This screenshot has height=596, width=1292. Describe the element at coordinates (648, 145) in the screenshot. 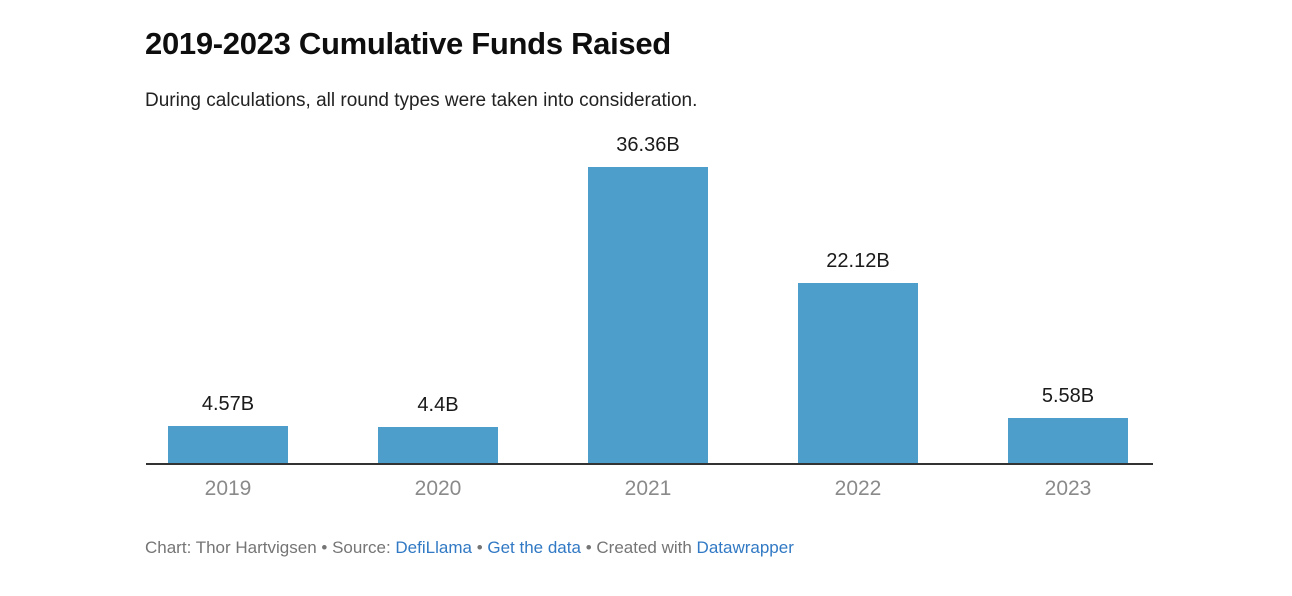

I see `bar-value-label: 36.36B` at that location.